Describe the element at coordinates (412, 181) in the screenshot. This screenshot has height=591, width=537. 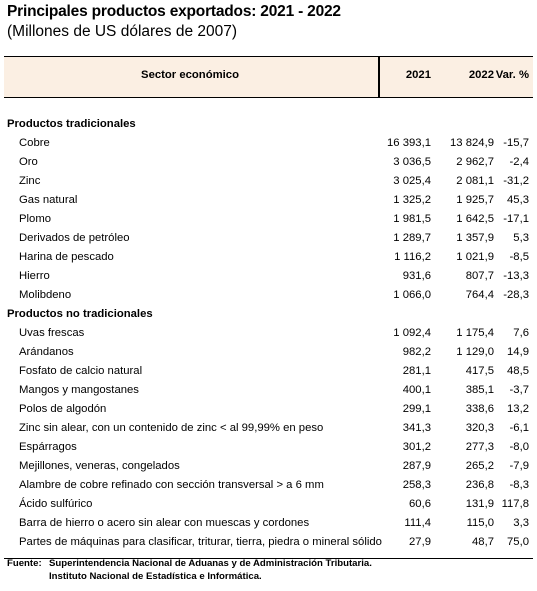
I see `value-2021: 3 025,4` at that location.